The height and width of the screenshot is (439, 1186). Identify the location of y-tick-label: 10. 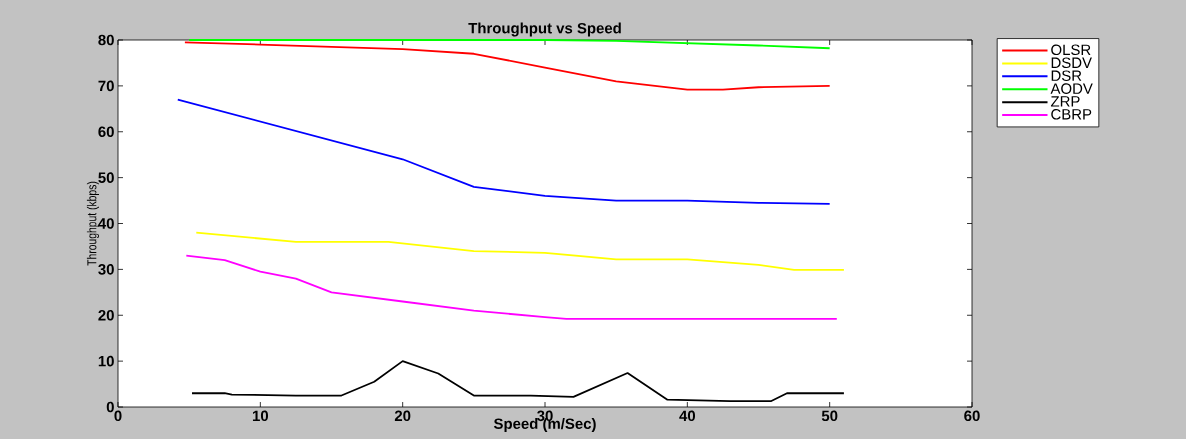
(106, 361).